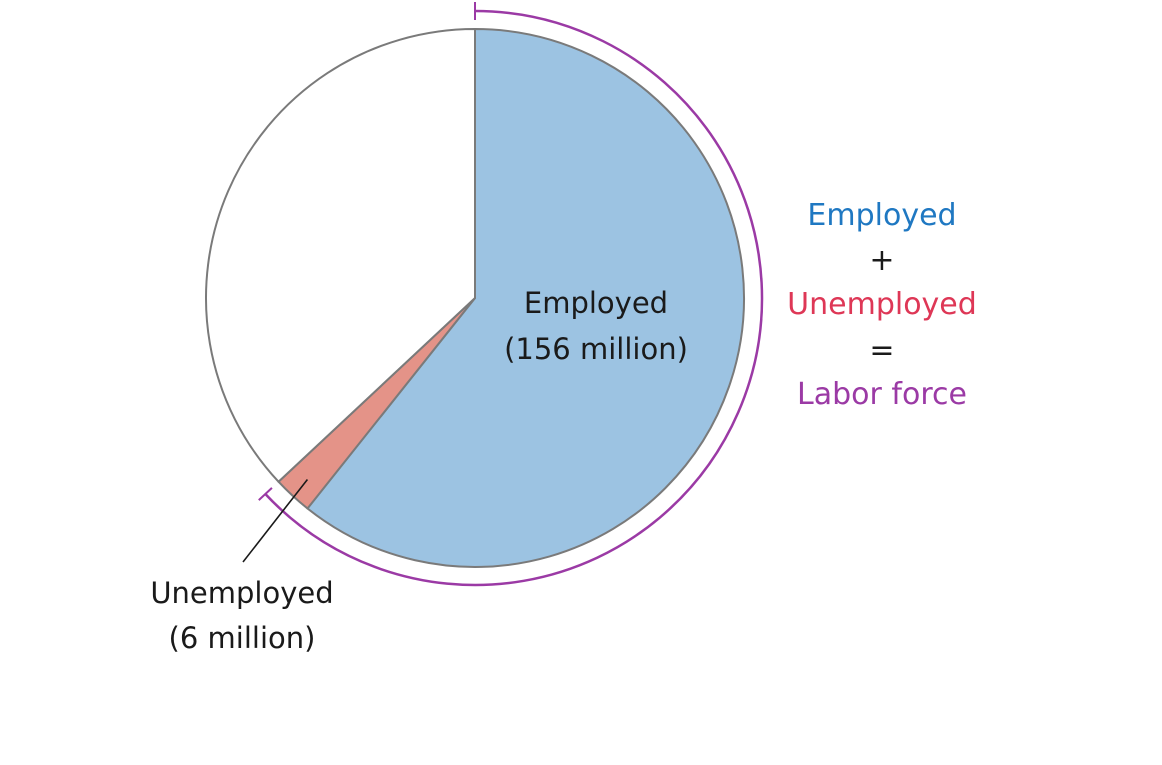 Image resolution: width=1162 pixels, height=765 pixels. I want to click on equation-plus: +, so click(881, 260).